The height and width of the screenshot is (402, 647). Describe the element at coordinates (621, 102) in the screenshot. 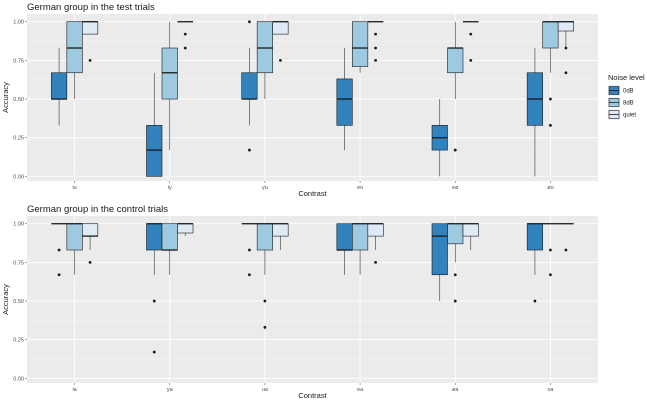

I see `legend-item-8dB: 8dB` at that location.